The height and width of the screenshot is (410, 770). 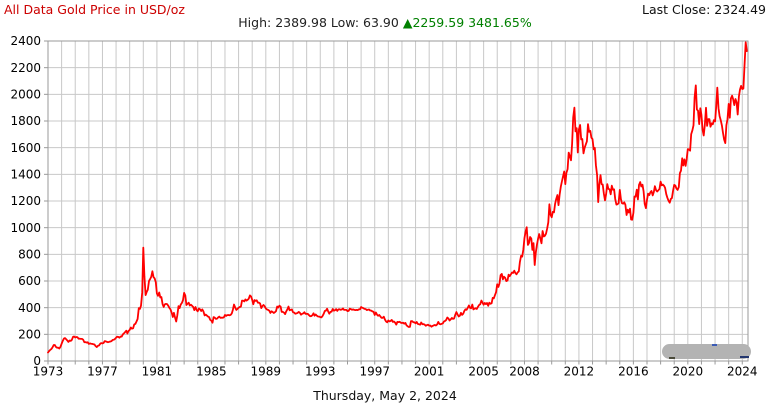 What do you see at coordinates (301, 22) in the screenshot?
I see `high-value: 2389.98` at bounding box center [301, 22].